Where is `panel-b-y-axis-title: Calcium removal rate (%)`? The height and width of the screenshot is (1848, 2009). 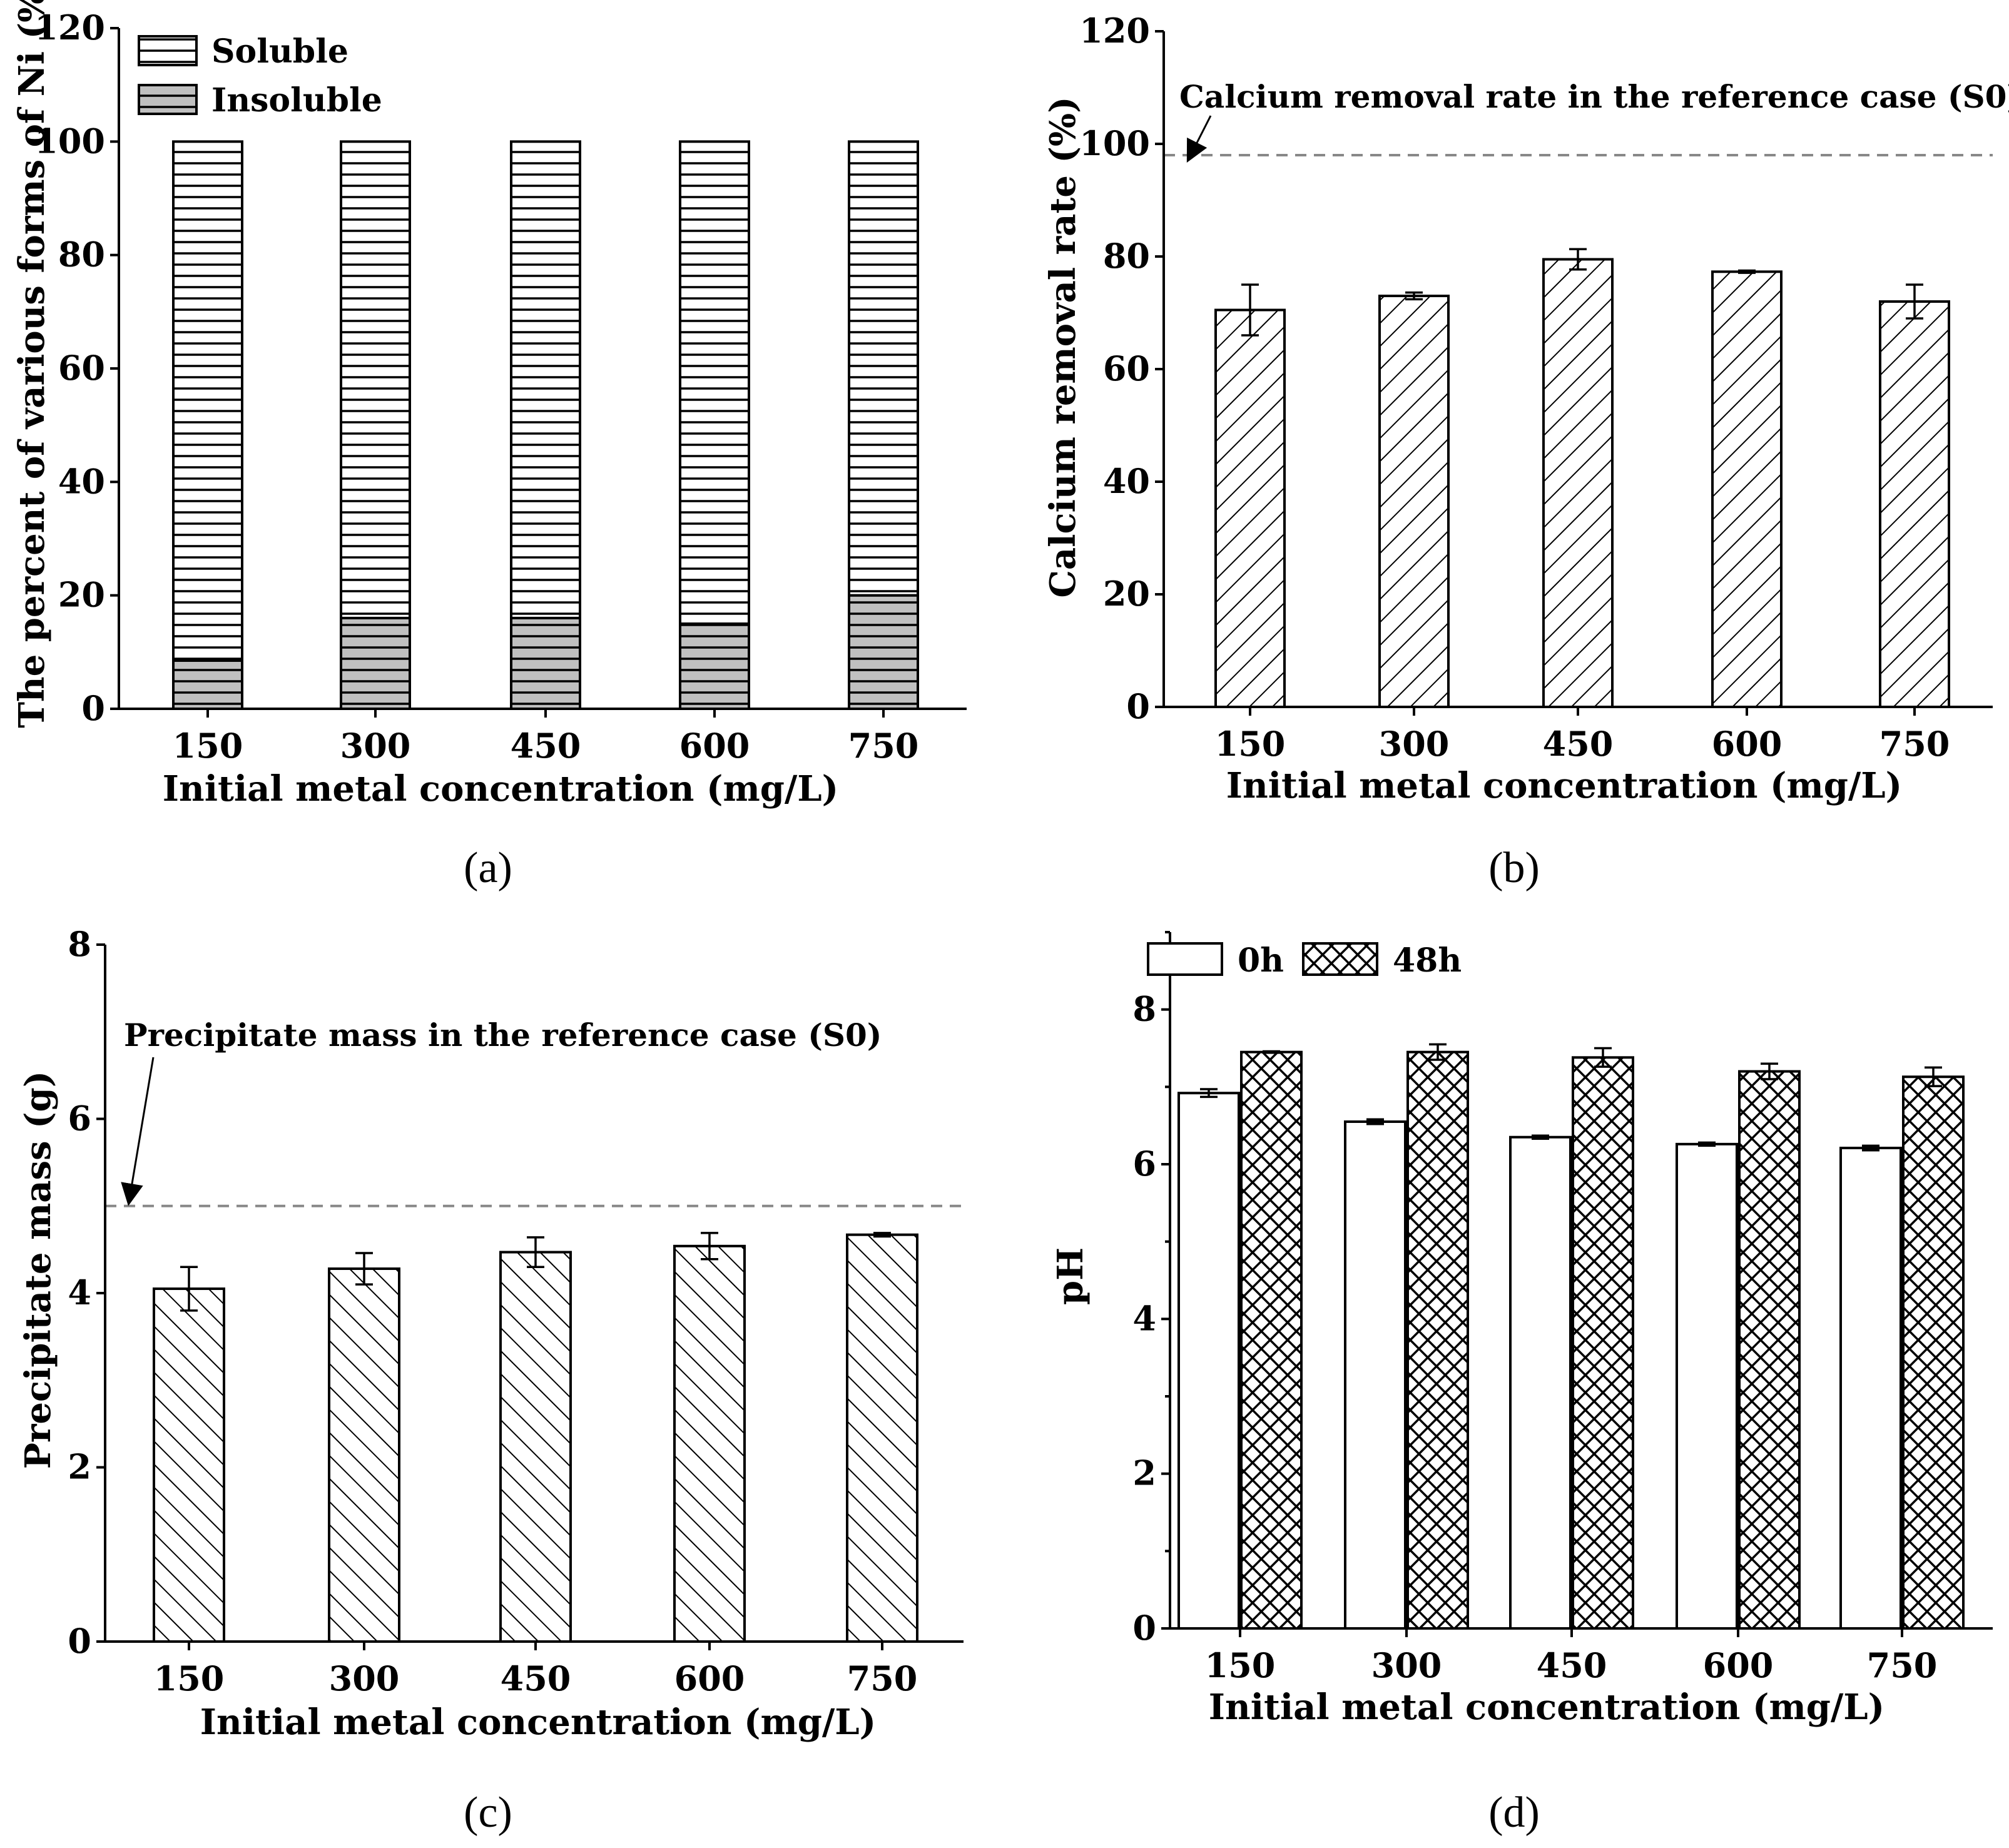
panel-b-y-axis-title: Calcium removal rate (%) is located at coordinates (1063, 346).